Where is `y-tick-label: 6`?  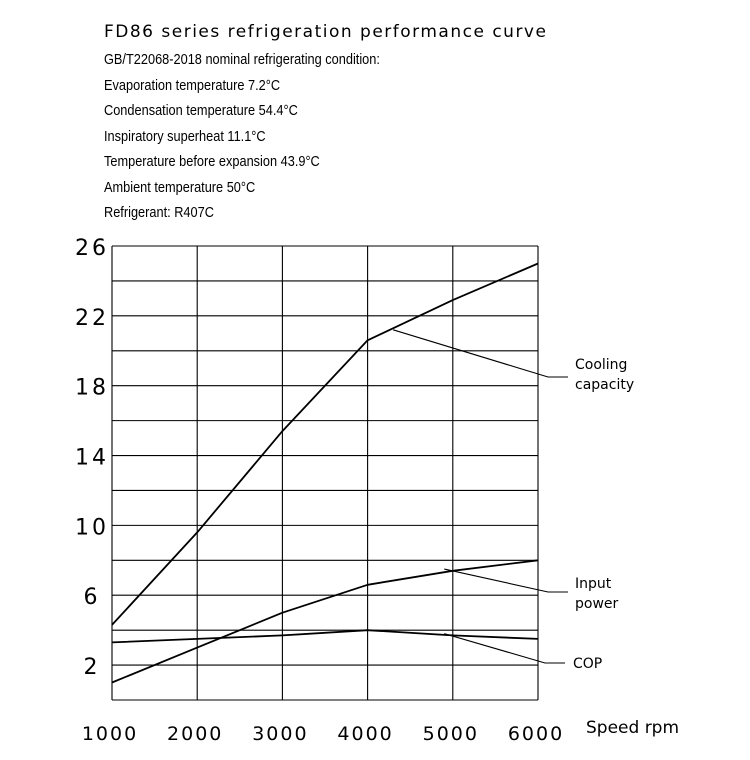 y-tick-label: 6 is located at coordinates (92, 597).